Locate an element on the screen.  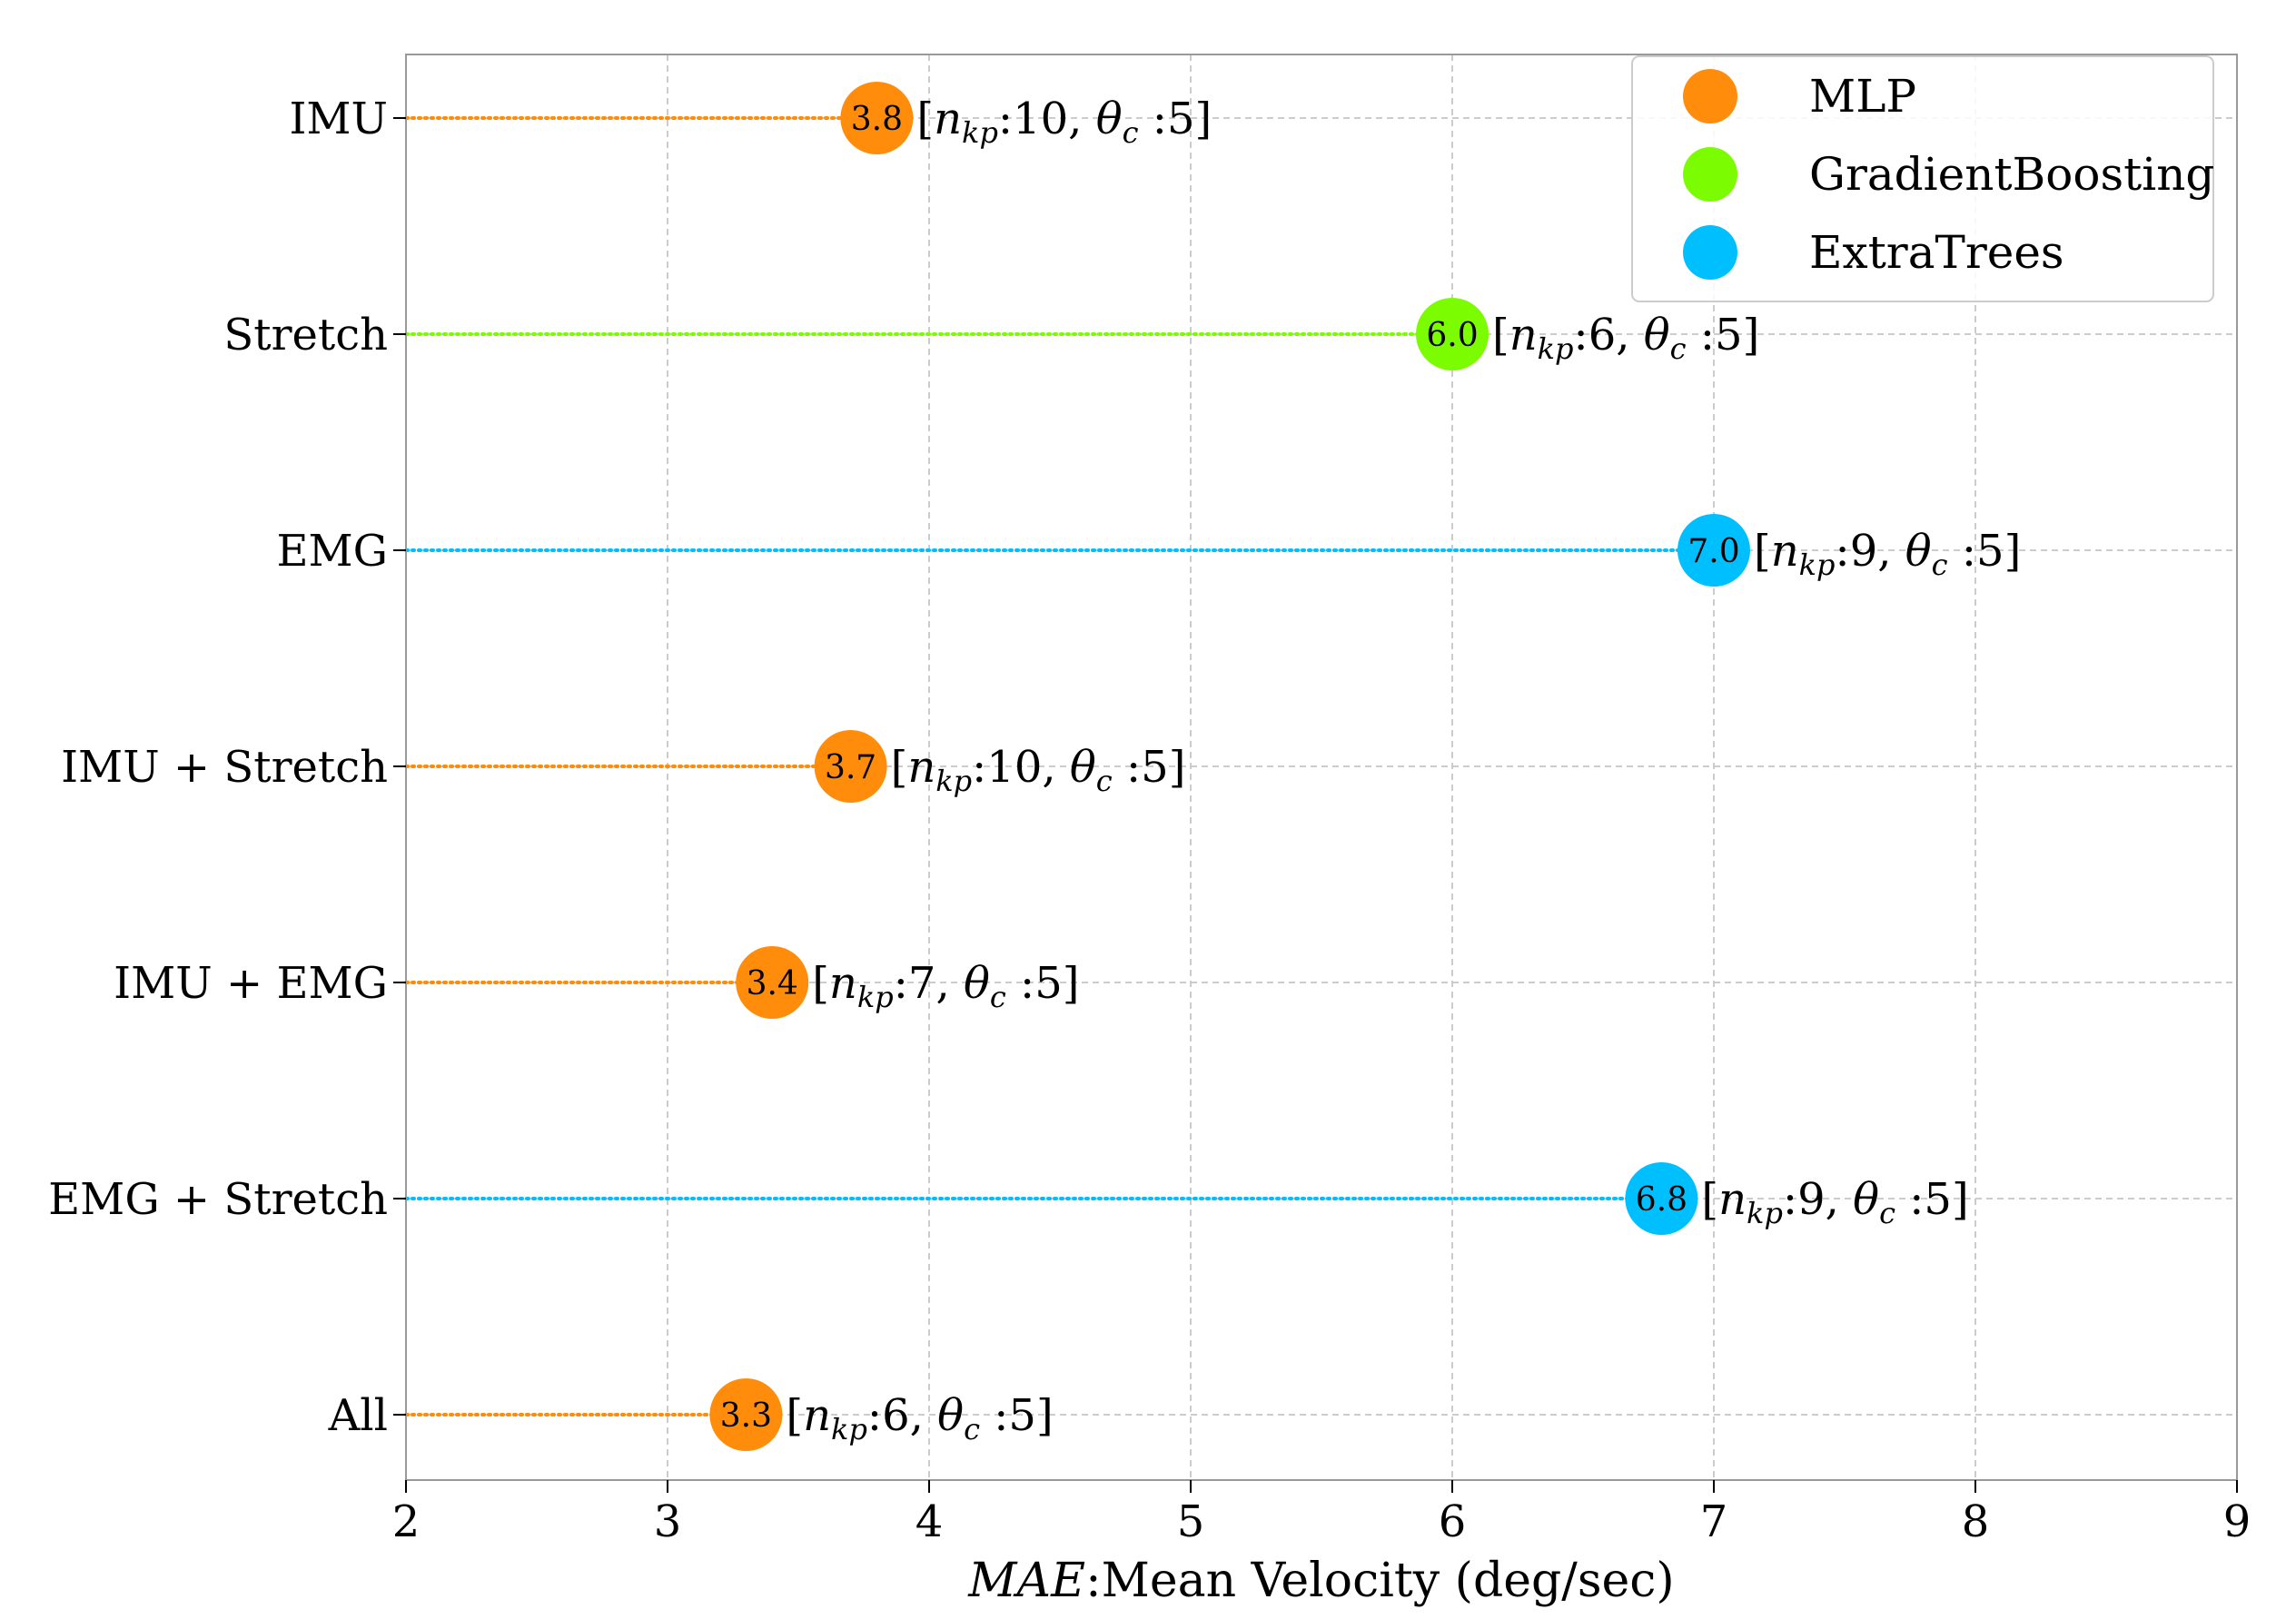
legend-marker-mlp is located at coordinates (1710, 96).